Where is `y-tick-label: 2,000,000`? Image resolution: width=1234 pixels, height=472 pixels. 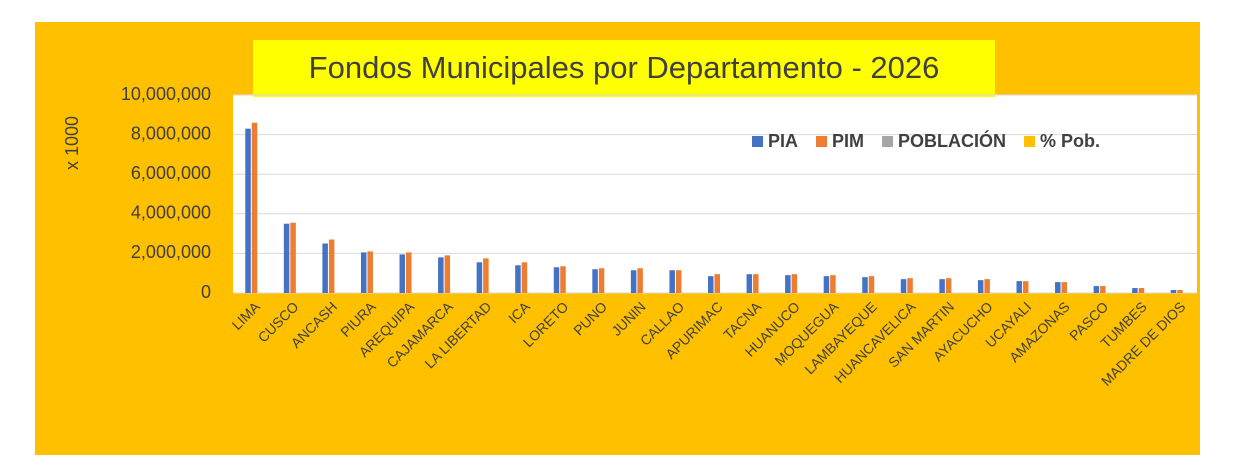 y-tick-label: 2,000,000 is located at coordinates (171, 252).